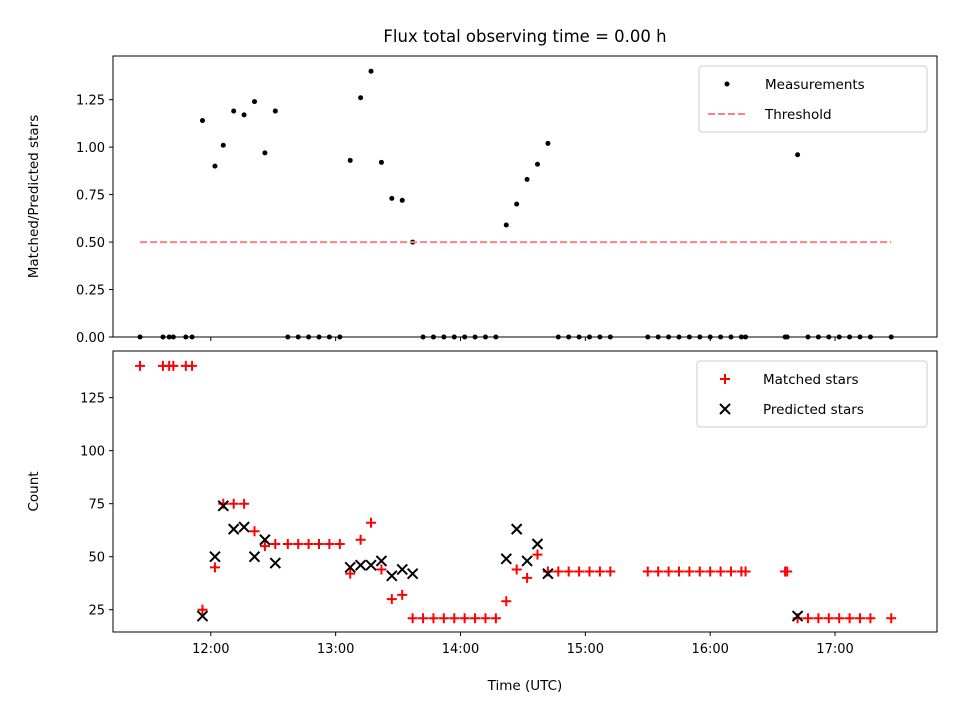  What do you see at coordinates (34, 491) in the screenshot?
I see `y-axis-label: Count` at bounding box center [34, 491].